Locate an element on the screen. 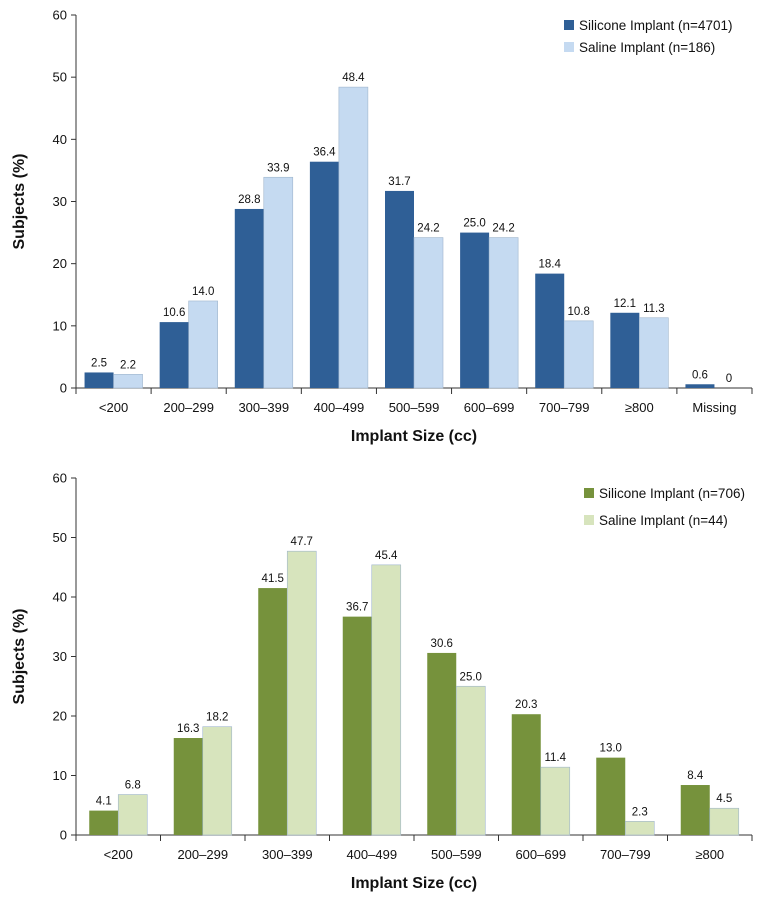  data-label: 6.8 is located at coordinates (133, 786).